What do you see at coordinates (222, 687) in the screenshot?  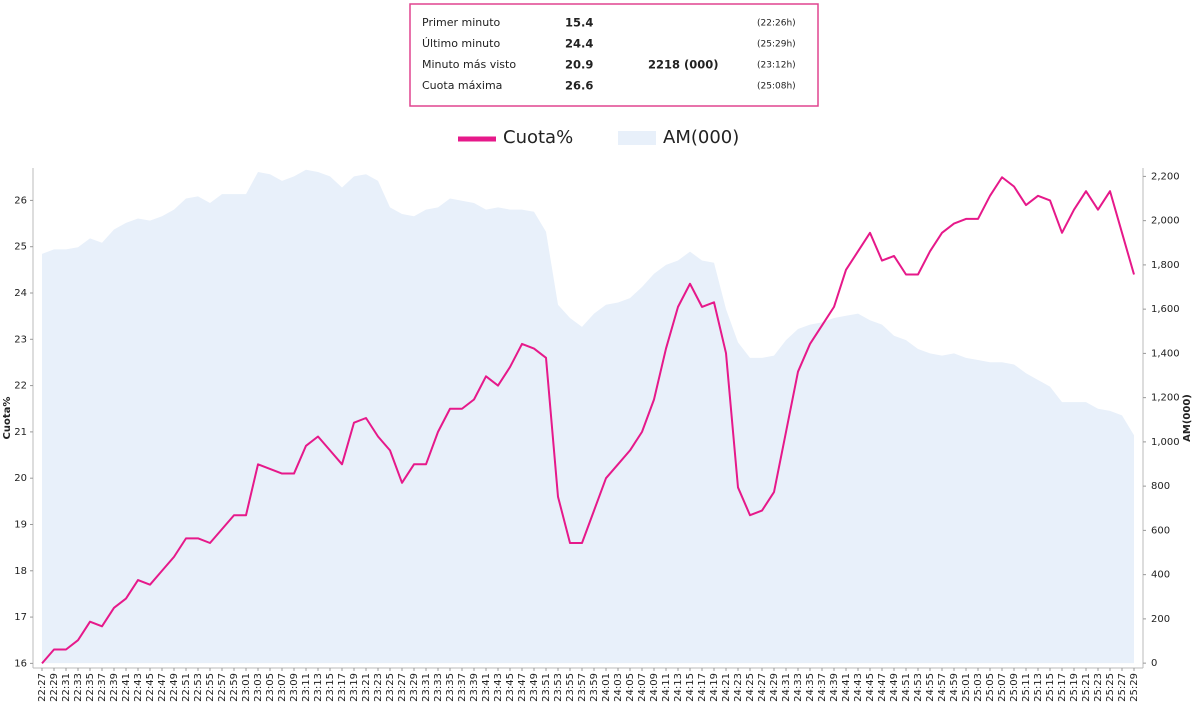 I see `x-tick-label: 22:57` at bounding box center [222, 687].